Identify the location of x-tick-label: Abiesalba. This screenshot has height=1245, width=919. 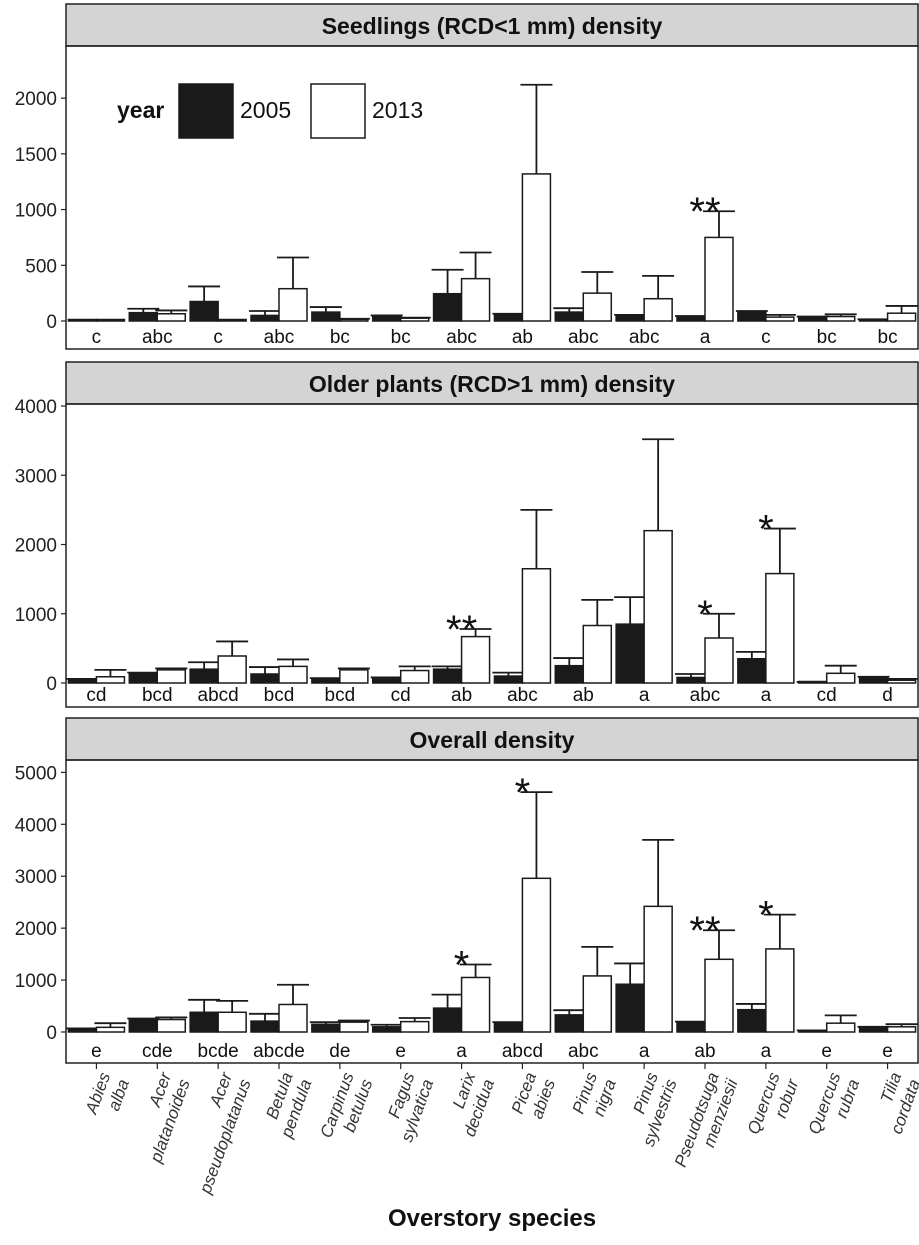
(107, 1096).